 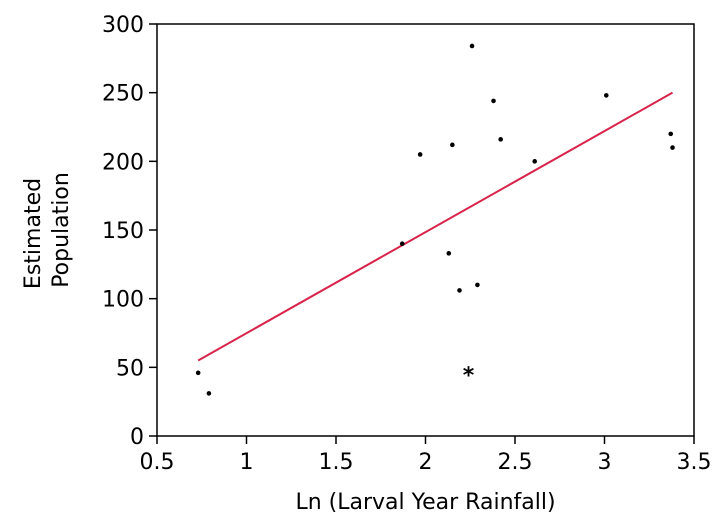 I want to click on x-tick-label: 1.5, so click(x=336, y=462).